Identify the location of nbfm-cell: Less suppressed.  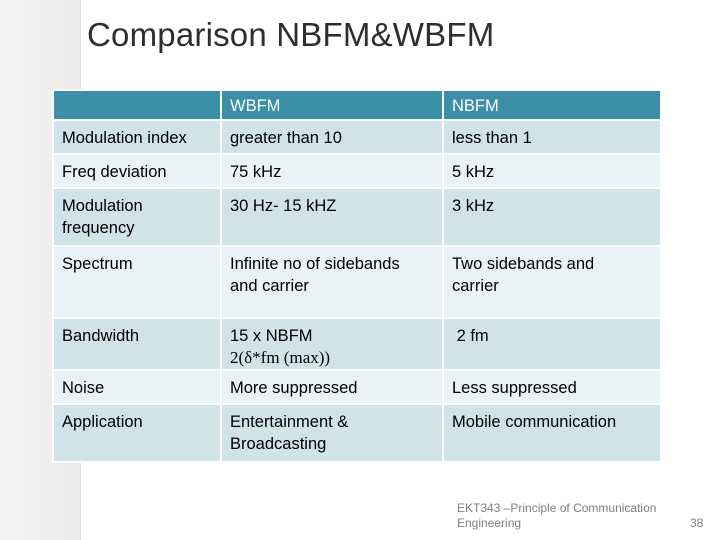
(552, 387).